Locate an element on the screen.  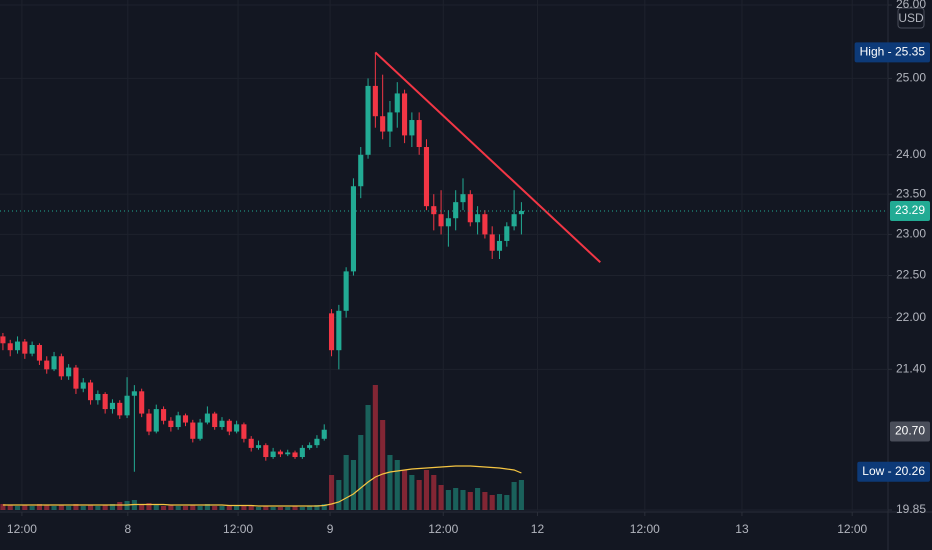
price-tag-label: 20.70 is located at coordinates (910, 431).